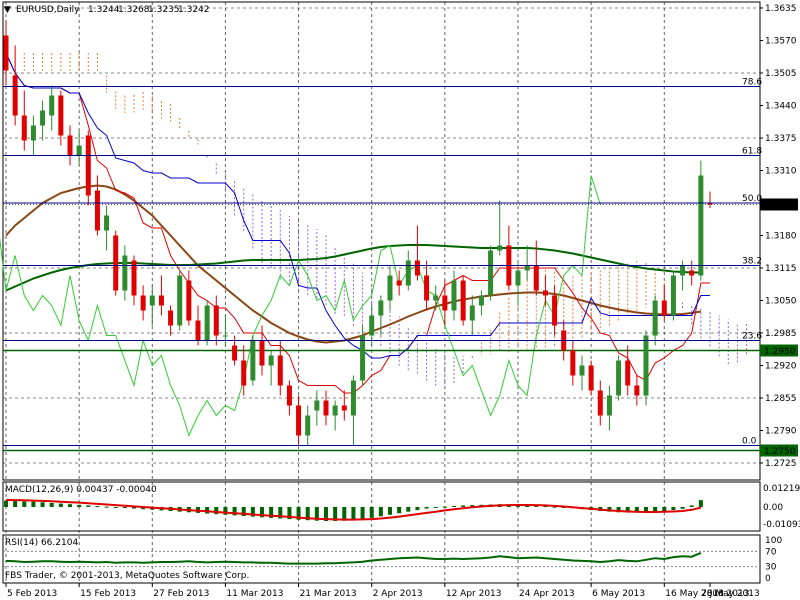 The image size is (800, 600). Describe the element at coordinates (781, 74) in the screenshot. I see `y-tick-label: 1.3505` at that location.